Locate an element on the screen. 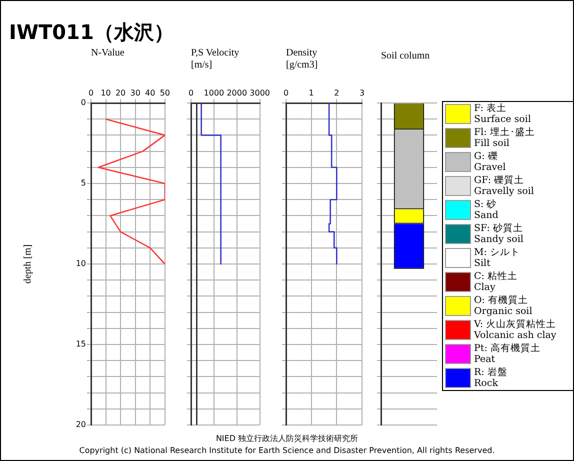 The image size is (574, 461). y-tick-label: 5 is located at coordinates (83, 183).